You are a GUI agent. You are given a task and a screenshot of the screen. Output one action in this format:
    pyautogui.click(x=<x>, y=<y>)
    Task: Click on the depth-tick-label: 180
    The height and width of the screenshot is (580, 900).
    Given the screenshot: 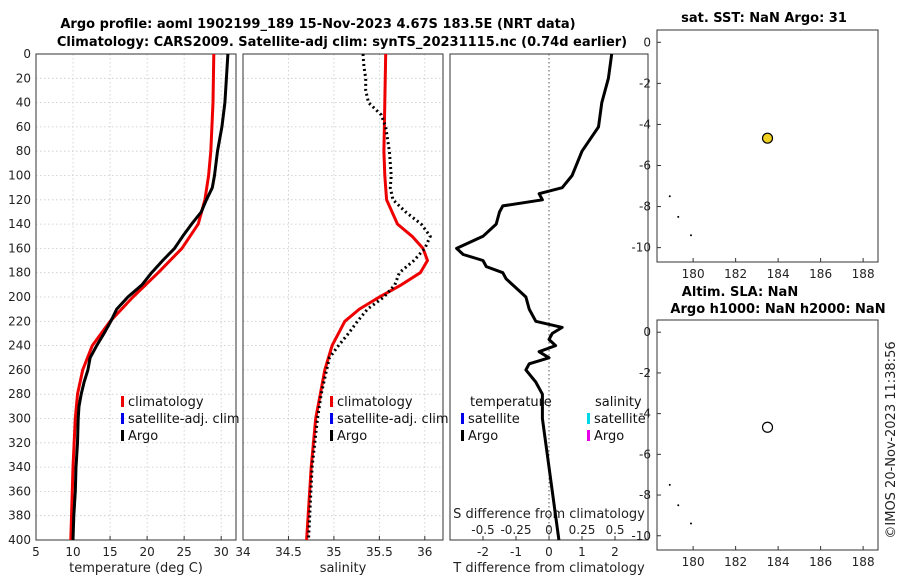 What is the action you would take?
    pyautogui.click(x=19, y=273)
    